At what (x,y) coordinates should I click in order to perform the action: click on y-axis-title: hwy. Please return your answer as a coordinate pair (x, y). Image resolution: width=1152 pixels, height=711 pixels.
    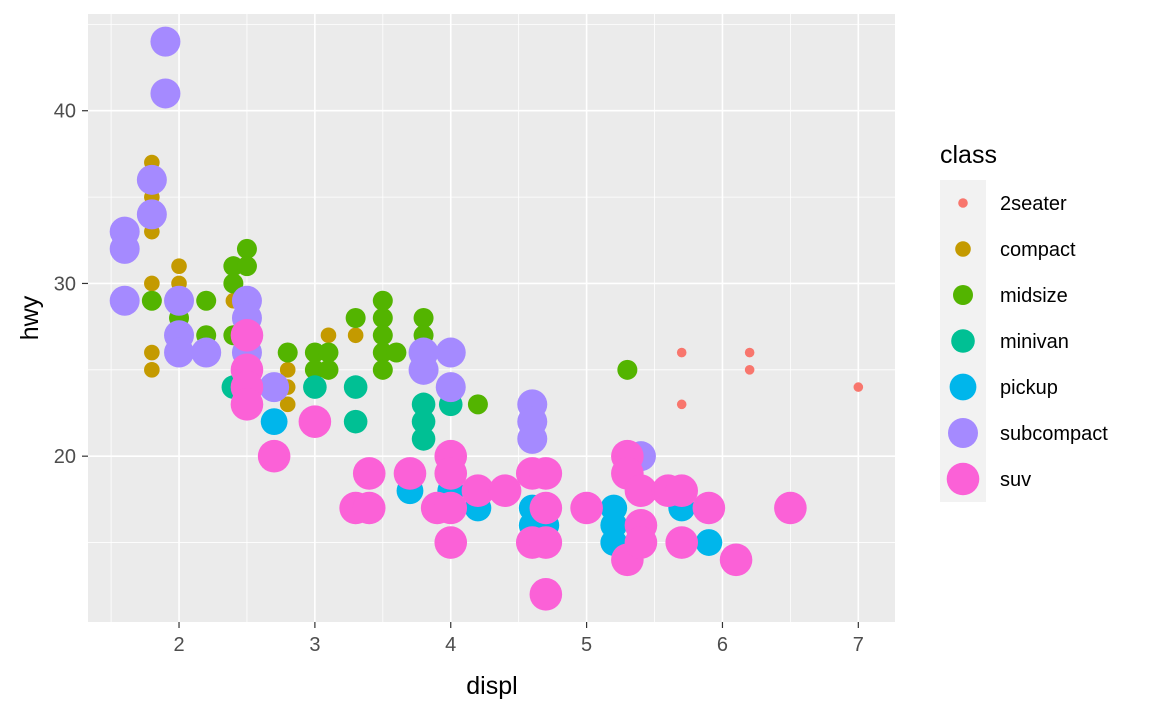
    Looking at the image, I should click on (30, 317).